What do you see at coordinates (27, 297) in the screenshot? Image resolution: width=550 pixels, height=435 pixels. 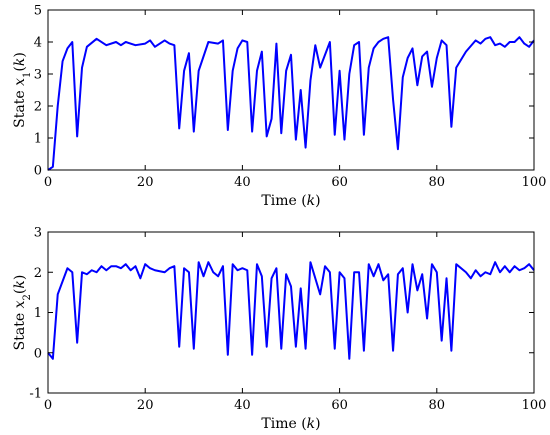 I see `y-axis-label-part: 2` at bounding box center [27, 297].